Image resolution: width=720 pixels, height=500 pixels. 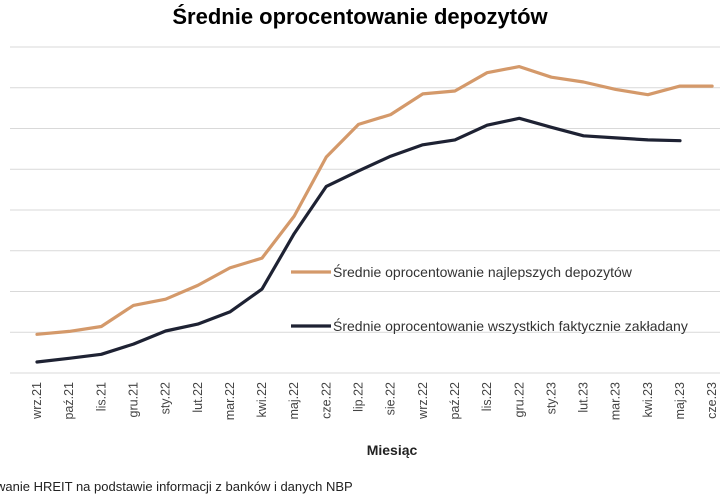 I want to click on x-tick-label: mar.23, so click(x=616, y=401).